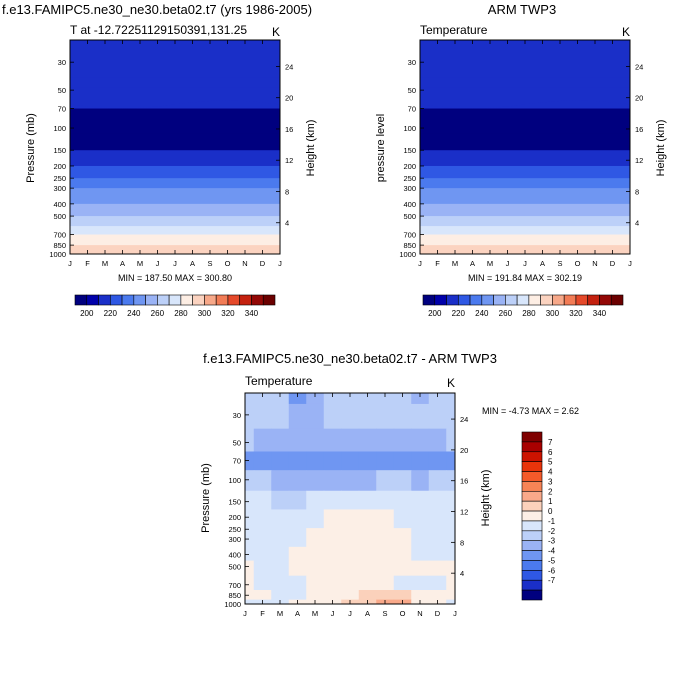 The width and height of the screenshot is (700, 700). Describe the element at coordinates (529, 313) in the screenshot. I see `colorbar-label-1-4: 280` at that location.